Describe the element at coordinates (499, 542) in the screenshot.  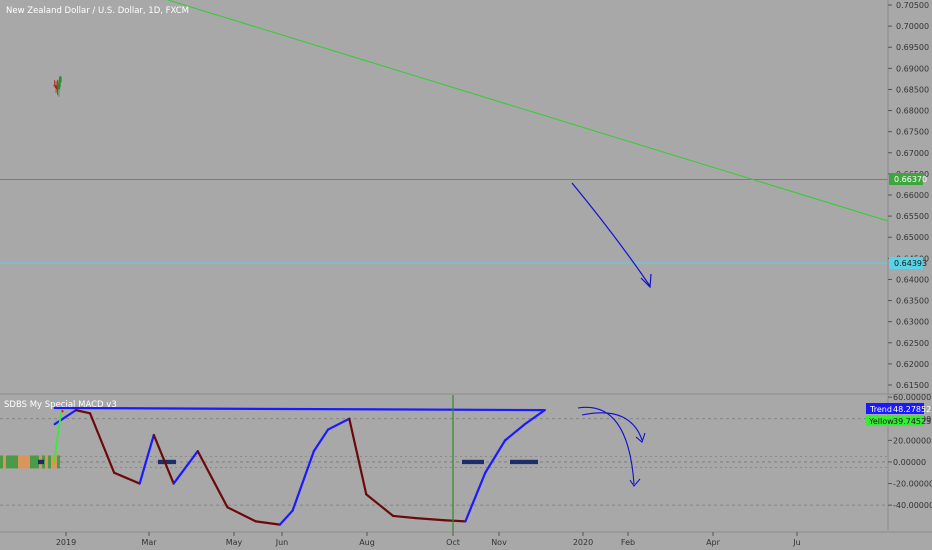
I see `time-tick-label: Nov` at that location.